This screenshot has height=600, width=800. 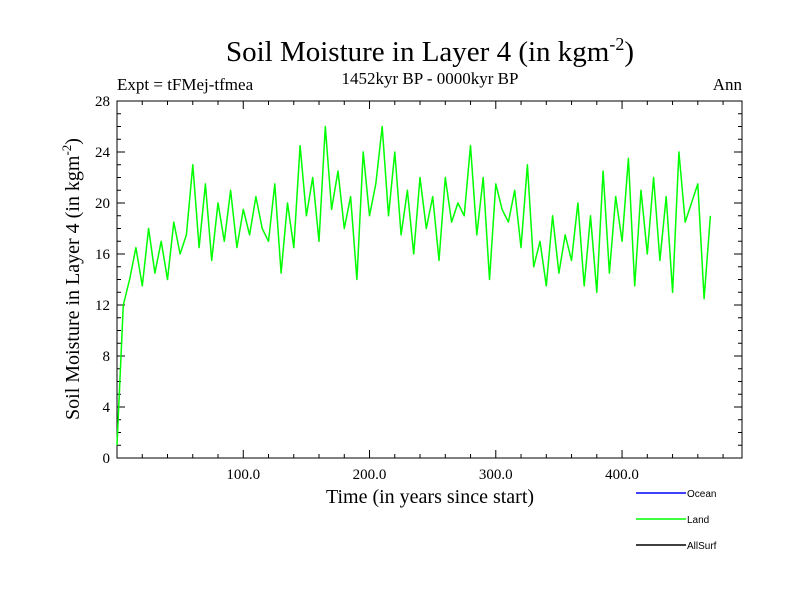 What do you see at coordinates (430, 78) in the screenshot?
I see `chart-subtitle: 1452kyr BP - 0000kyr BP` at bounding box center [430, 78].